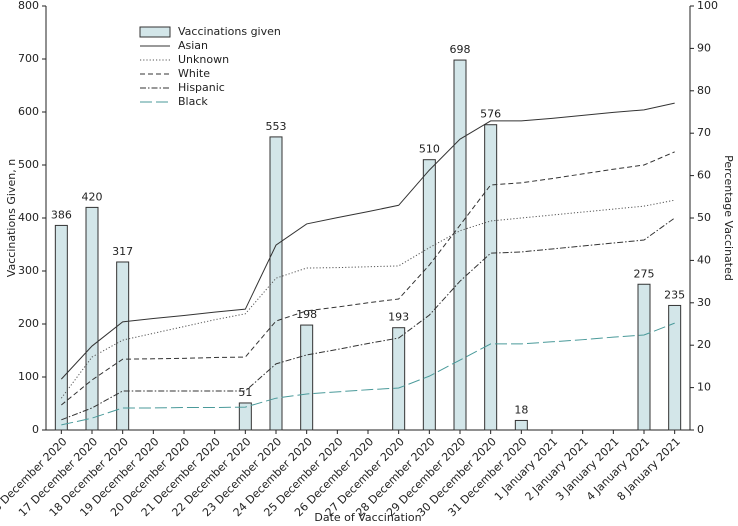 The image size is (738, 526). I want to click on bar-value-label: 510, so click(429, 149).